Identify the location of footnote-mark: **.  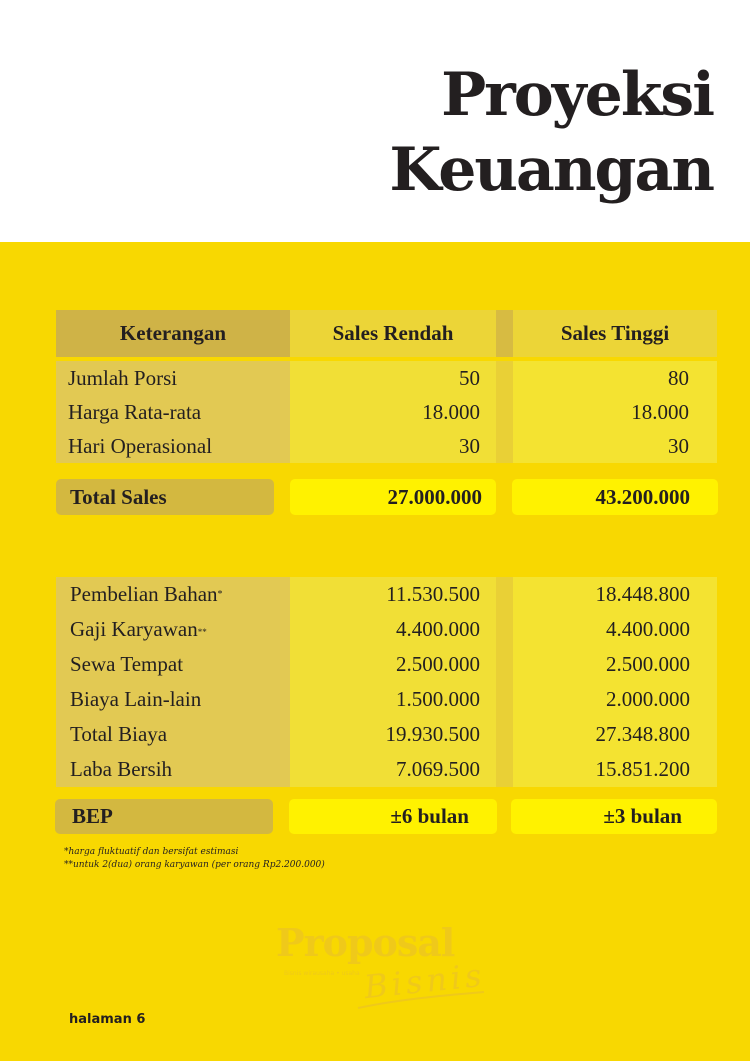
(202, 632).